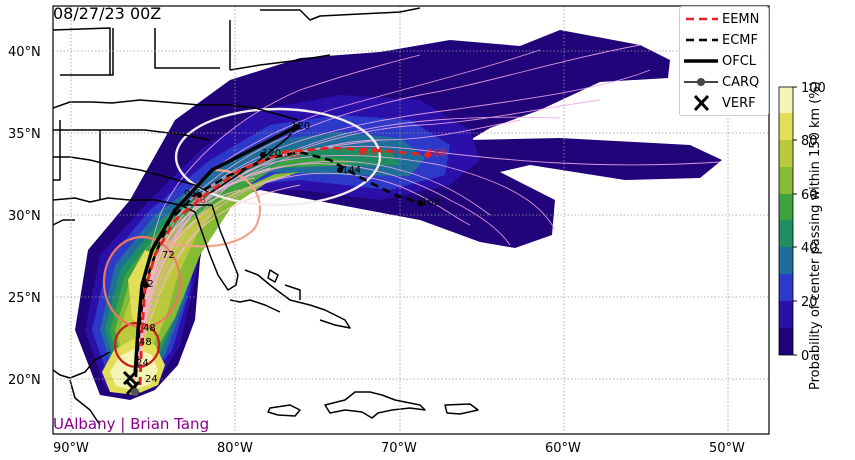  Describe the element at coordinates (24, 298) in the screenshot. I see `svg-text: 25°N` at that location.